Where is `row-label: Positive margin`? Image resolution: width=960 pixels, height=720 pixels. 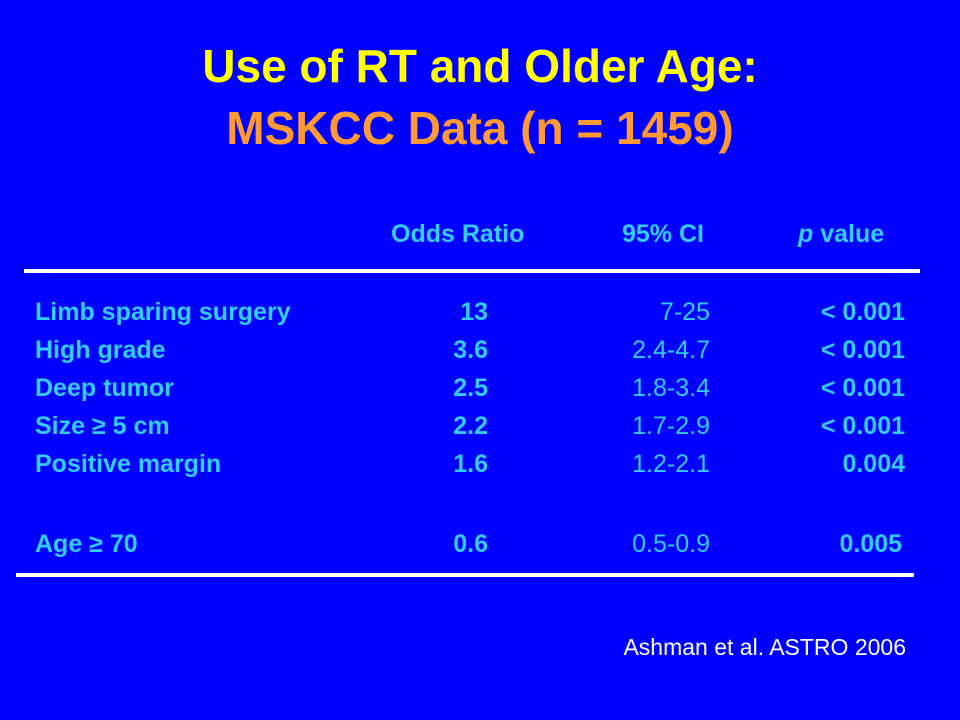
row-label: Positive margin is located at coordinates (128, 464).